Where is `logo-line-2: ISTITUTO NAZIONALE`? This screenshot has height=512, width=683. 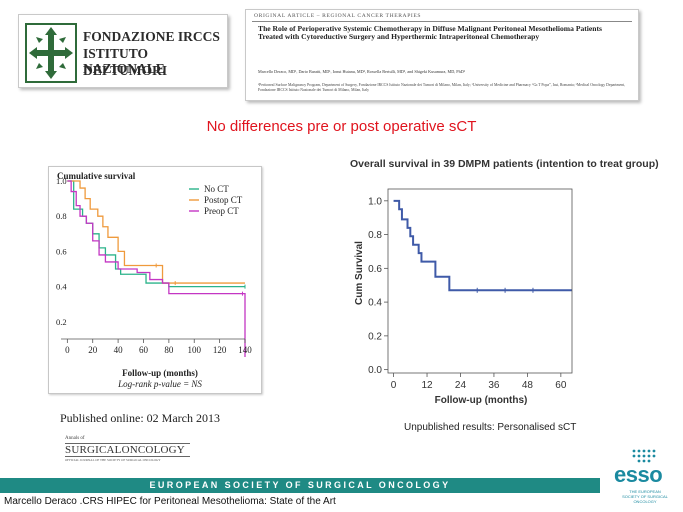 logo-line-2: ISTITUTO NAZIONALE is located at coordinates (124, 61).